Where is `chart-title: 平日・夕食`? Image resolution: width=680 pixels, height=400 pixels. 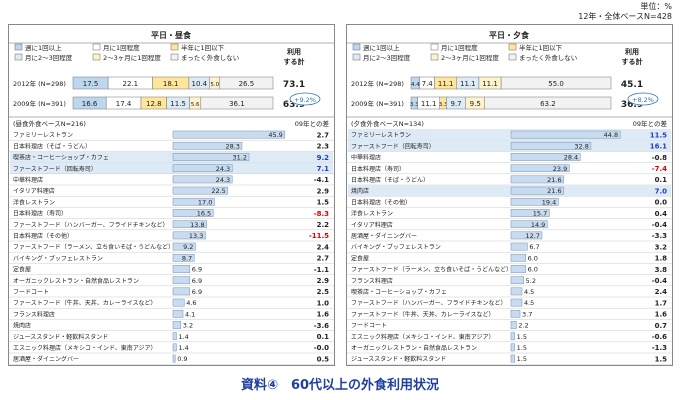 chart-title: 平日・夕食 is located at coordinates (509, 35).